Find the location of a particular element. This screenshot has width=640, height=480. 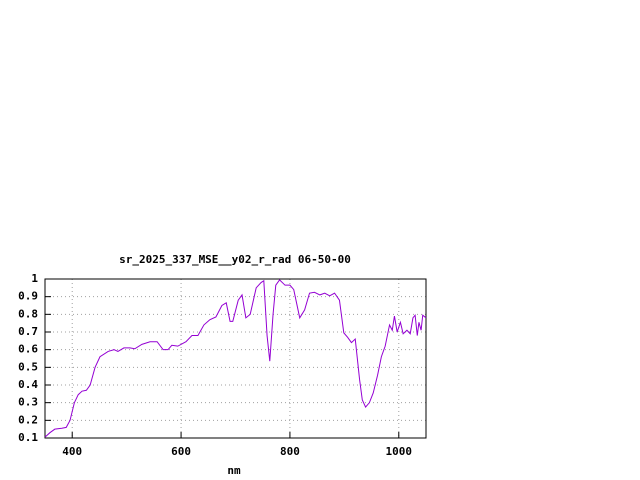

y-tick-label: 0.5 is located at coordinates (28, 366).